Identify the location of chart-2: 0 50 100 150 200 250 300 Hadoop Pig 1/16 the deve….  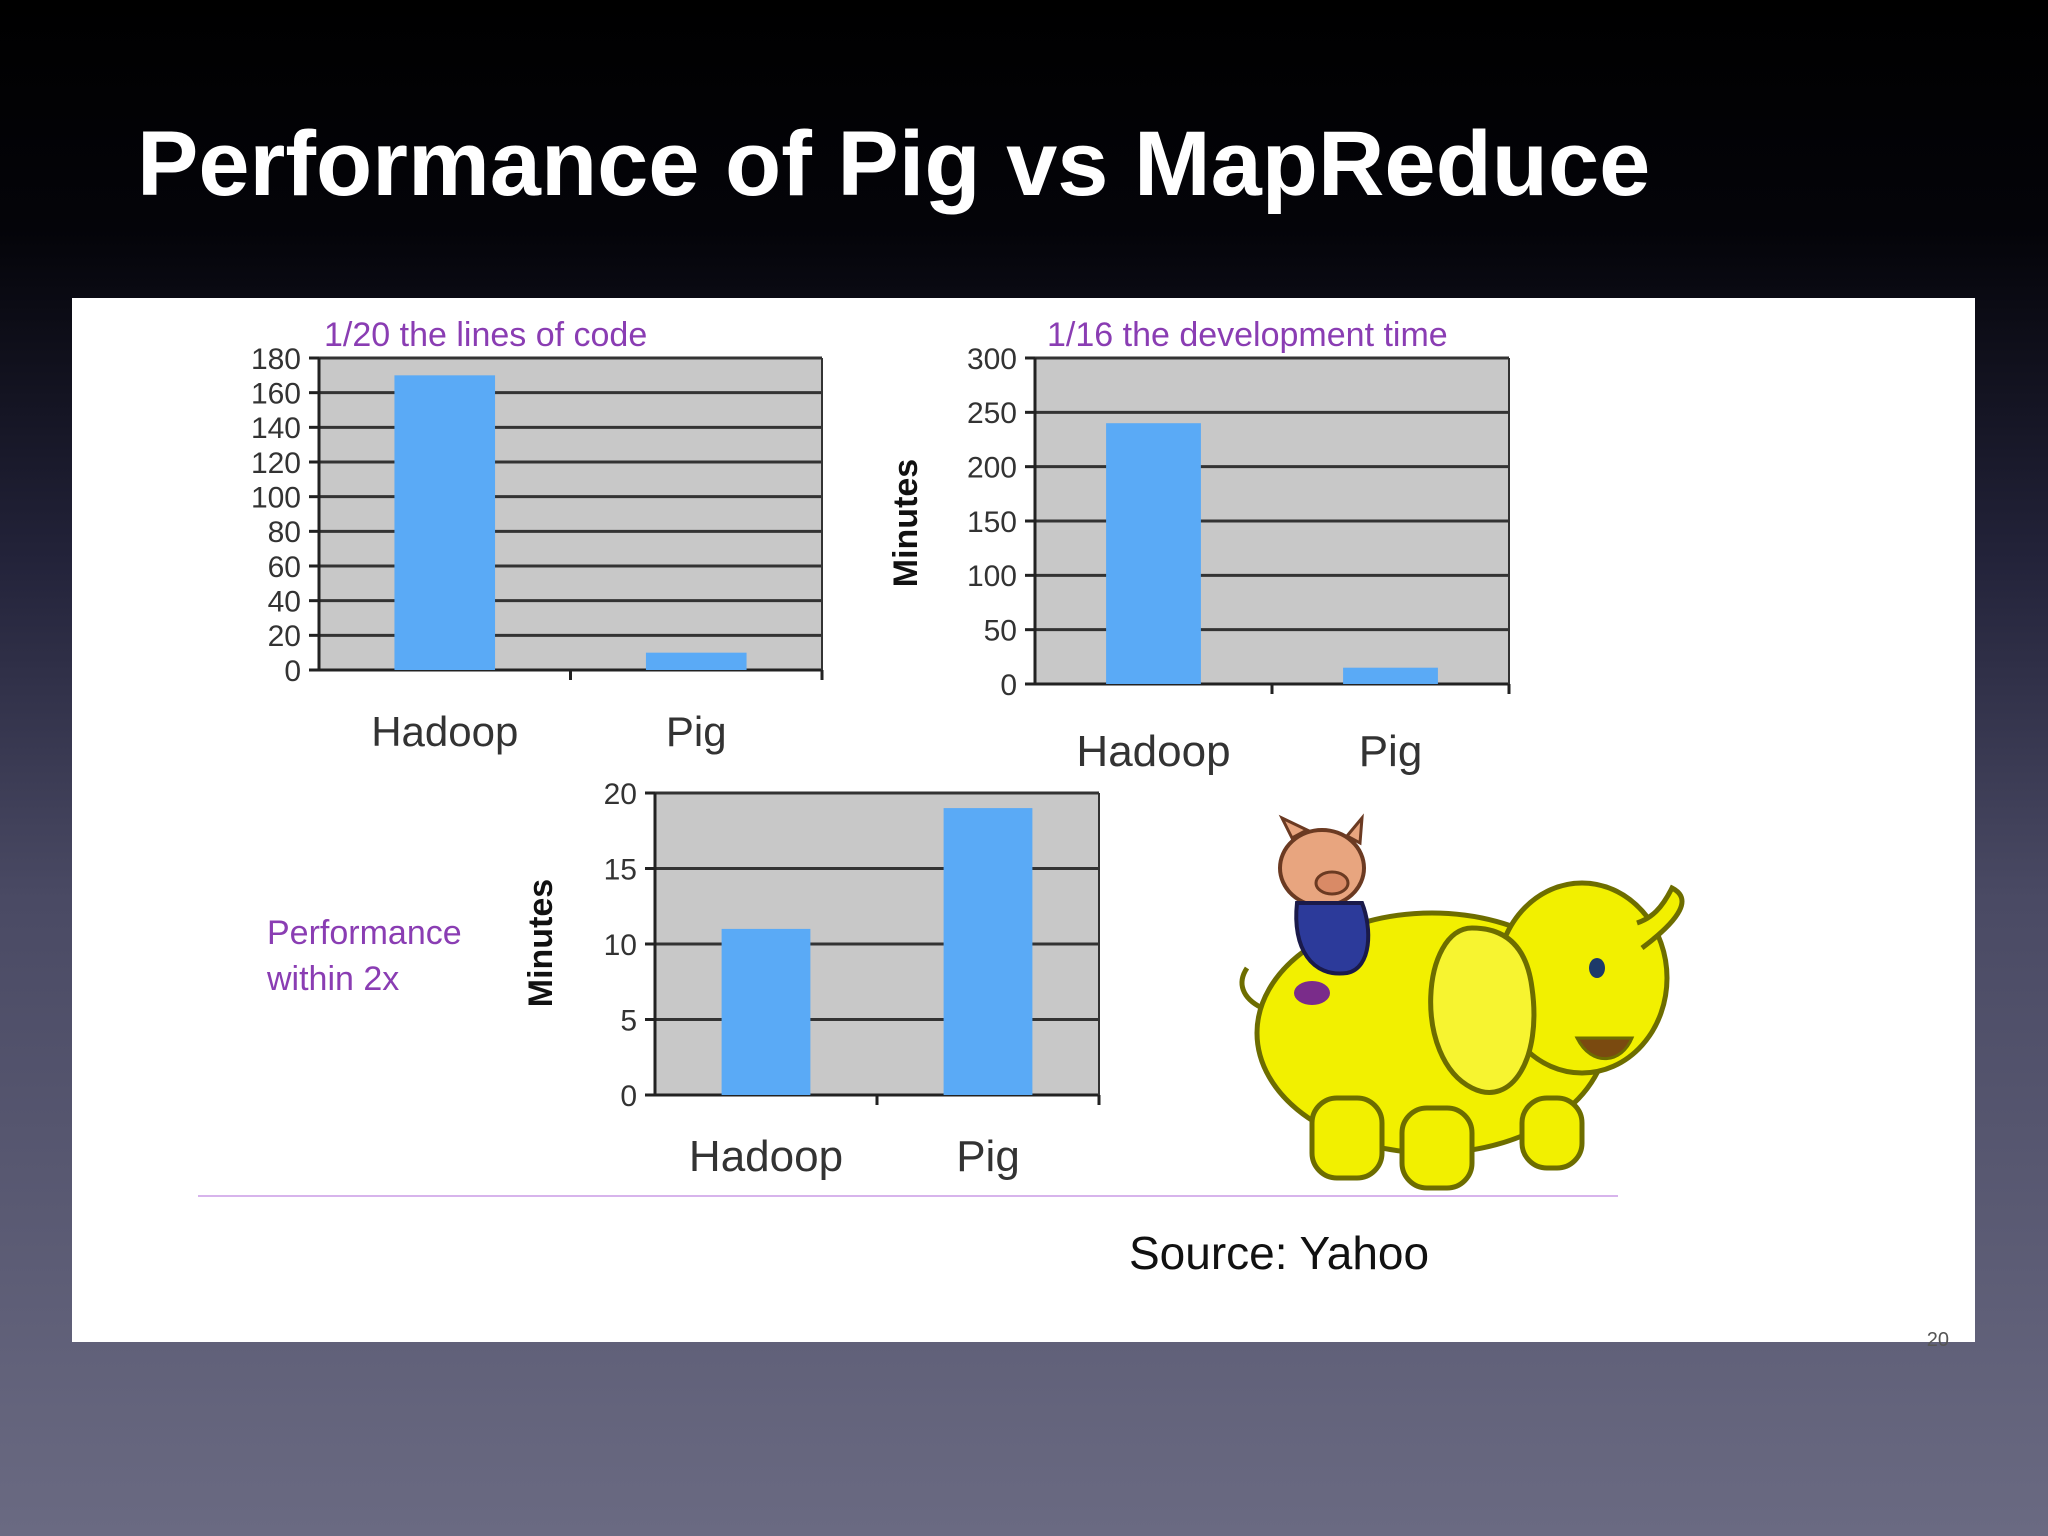
(1199, 546).